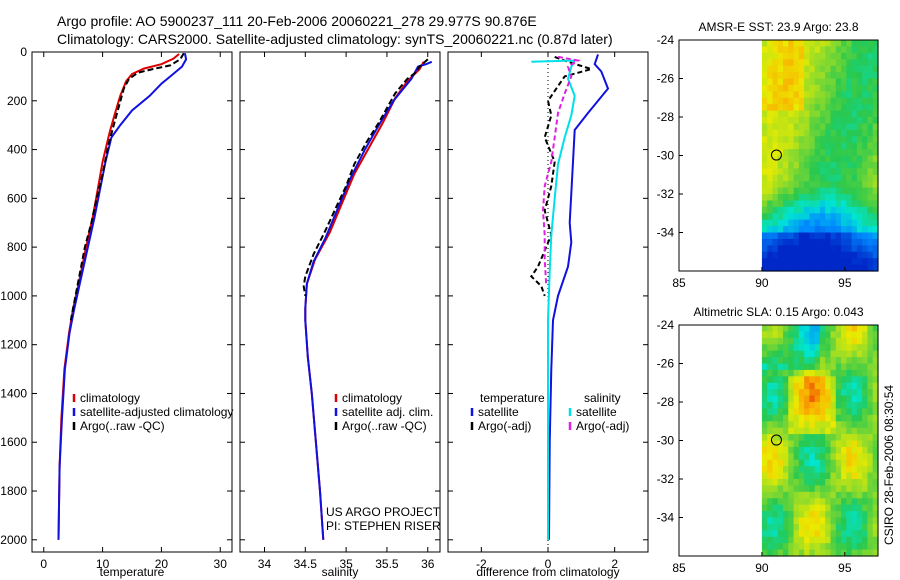 This screenshot has width=900, height=580. What do you see at coordinates (132, 572) in the screenshot?
I see `temperature-xlabel: temperature` at bounding box center [132, 572].